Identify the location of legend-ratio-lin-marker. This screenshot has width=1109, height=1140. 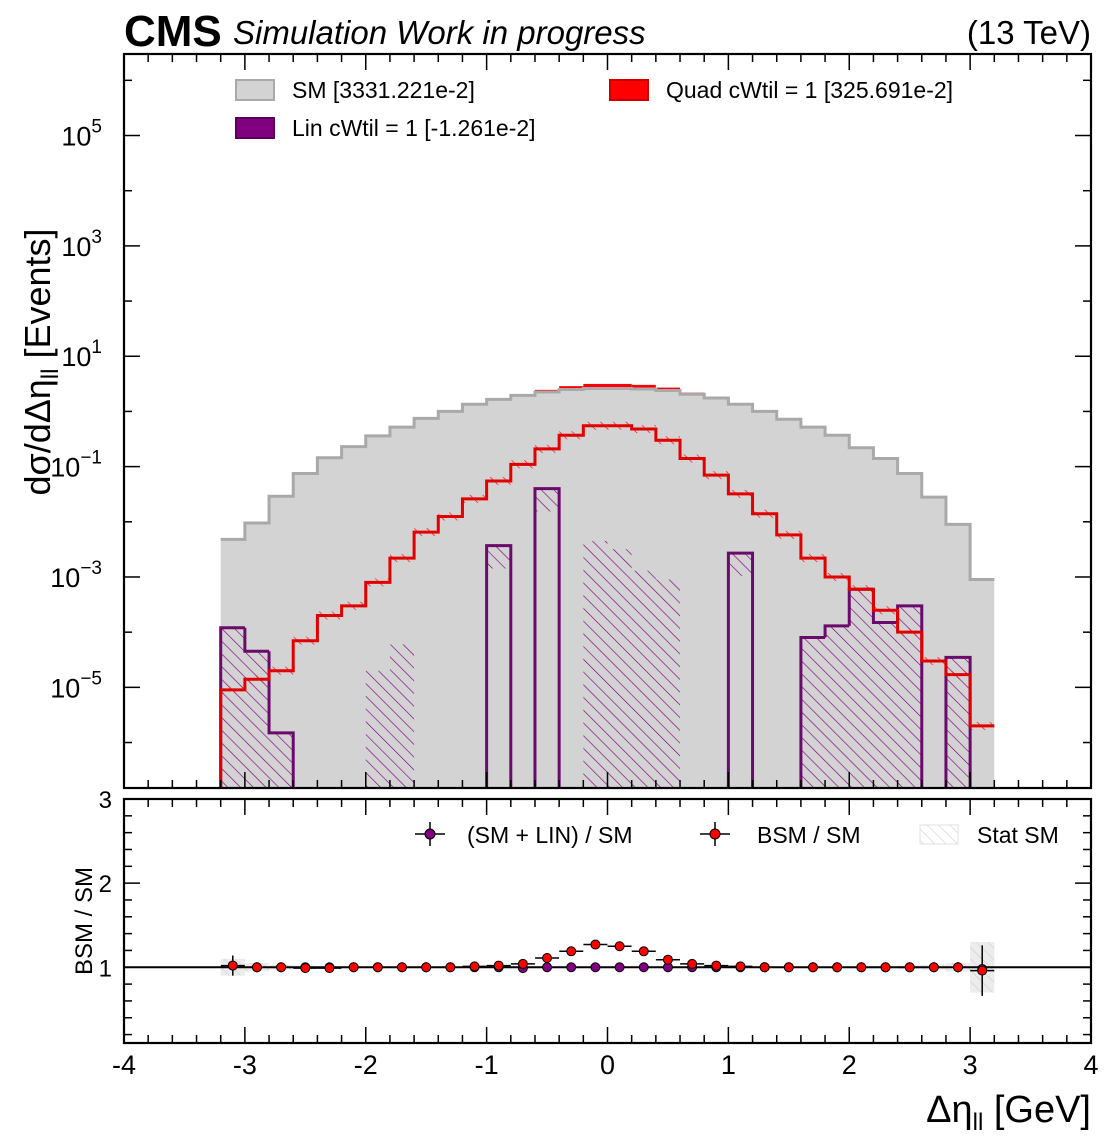
(430, 834).